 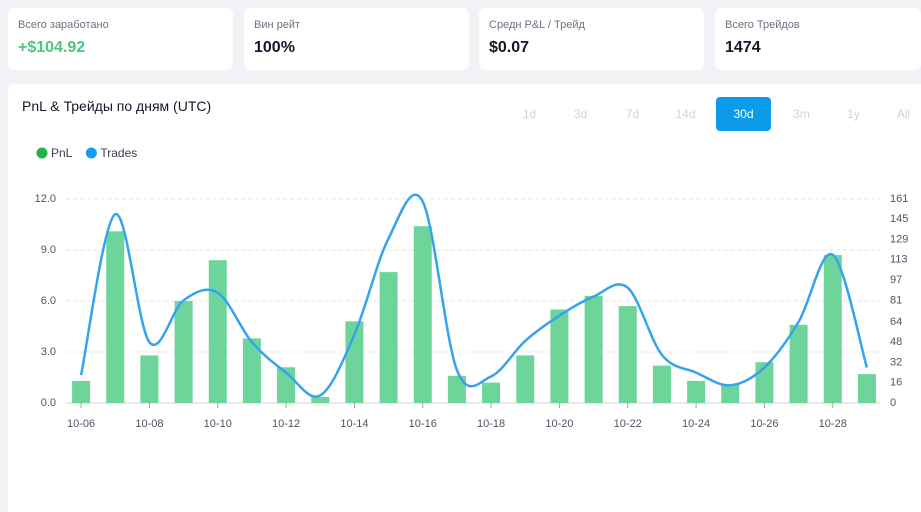 What do you see at coordinates (628, 424) in the screenshot?
I see `x-tick-label: 10-22` at bounding box center [628, 424].